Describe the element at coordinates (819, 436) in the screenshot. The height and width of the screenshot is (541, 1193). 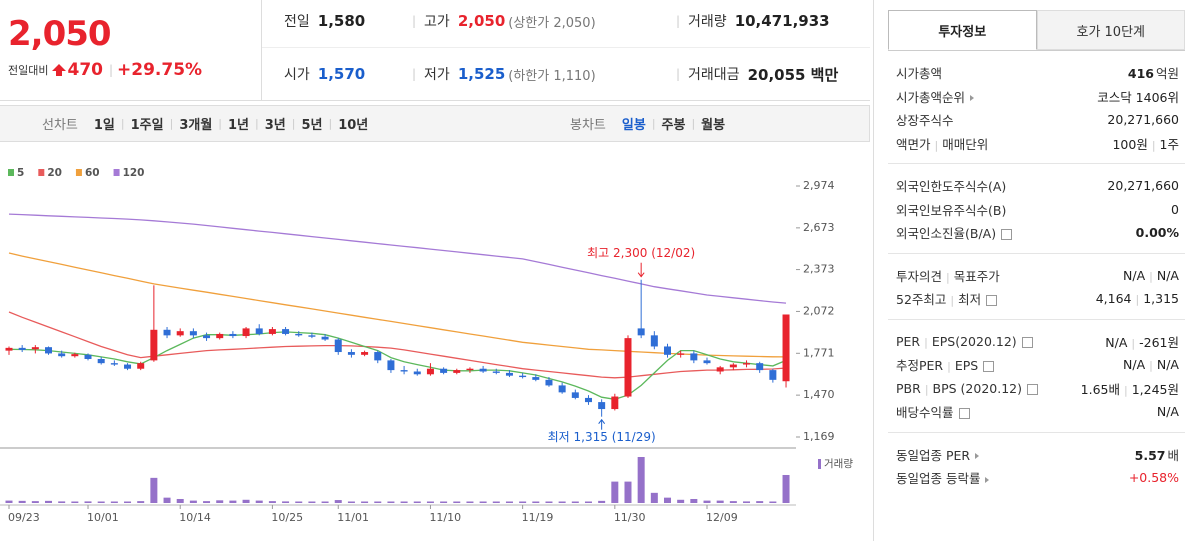
I see `y-tick-label: 1,169` at that location.